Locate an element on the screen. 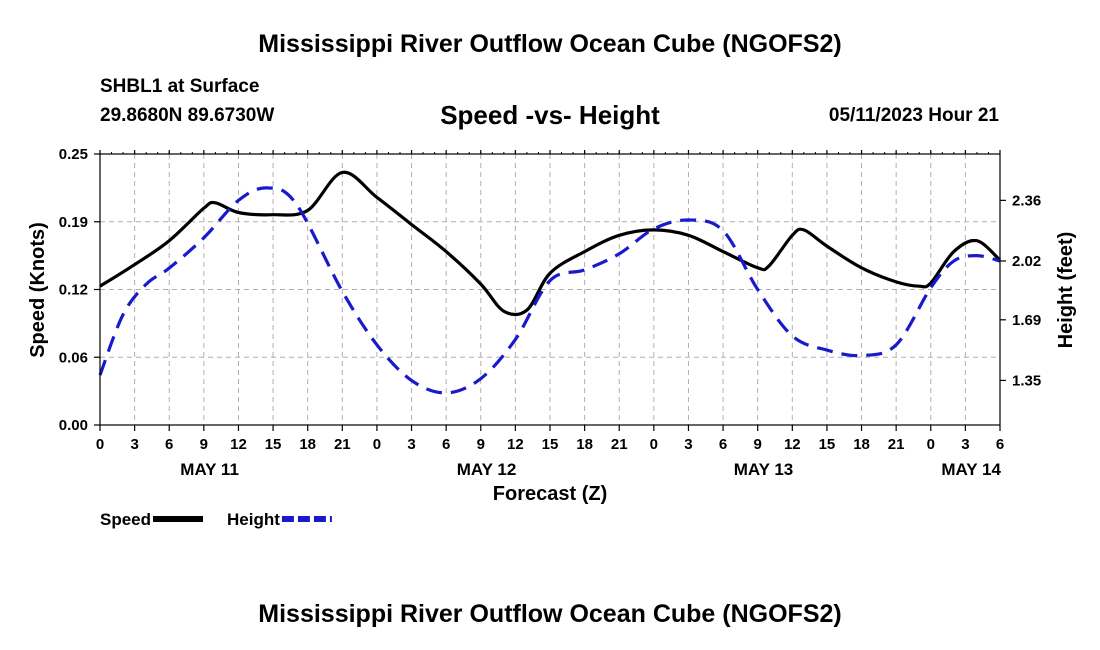 The width and height of the screenshot is (1100, 650). forecast-datetime: 05/11/2023 Hour 21 is located at coordinates (913, 115).